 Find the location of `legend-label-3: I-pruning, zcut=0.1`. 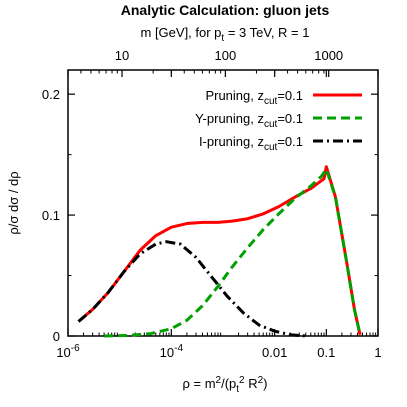

legend-label-3: I-pruning, zcut=0.1 is located at coordinates (251, 143).